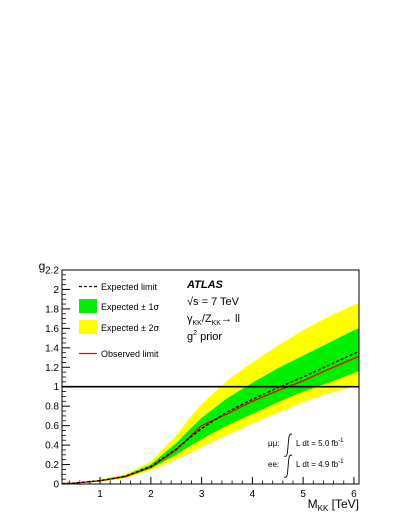 The width and height of the screenshot is (407, 527). I want to click on legend-band1-swatch, so click(88, 306).